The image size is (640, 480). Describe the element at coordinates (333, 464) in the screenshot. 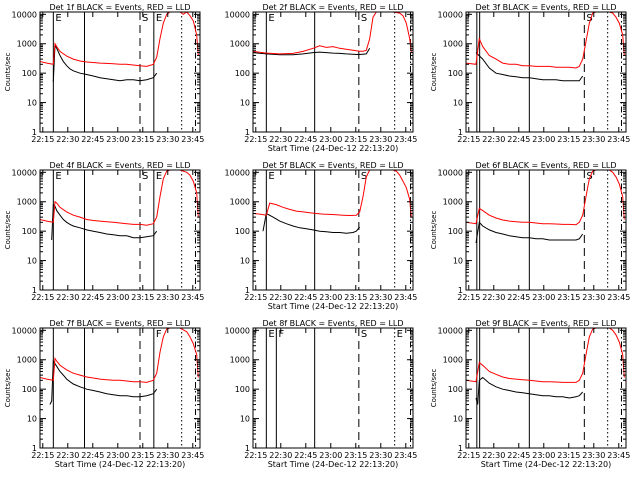

I see `x-axis-label: Start Time (24-Dec-12 22:13:20)` at that location.